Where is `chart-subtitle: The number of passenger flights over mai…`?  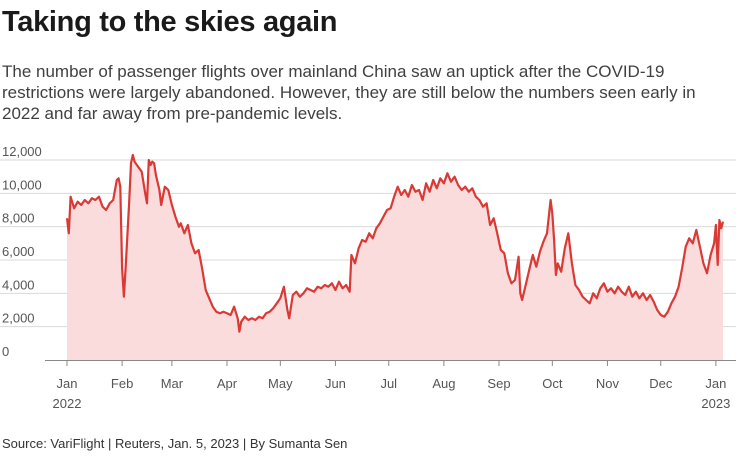 chart-subtitle: The number of passenger flights over mai… is located at coordinates (349, 92).